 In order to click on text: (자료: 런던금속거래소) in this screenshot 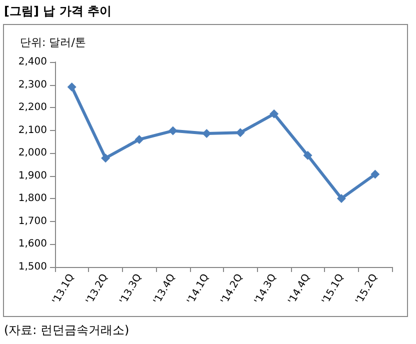, I will do `click(67, 330)`.